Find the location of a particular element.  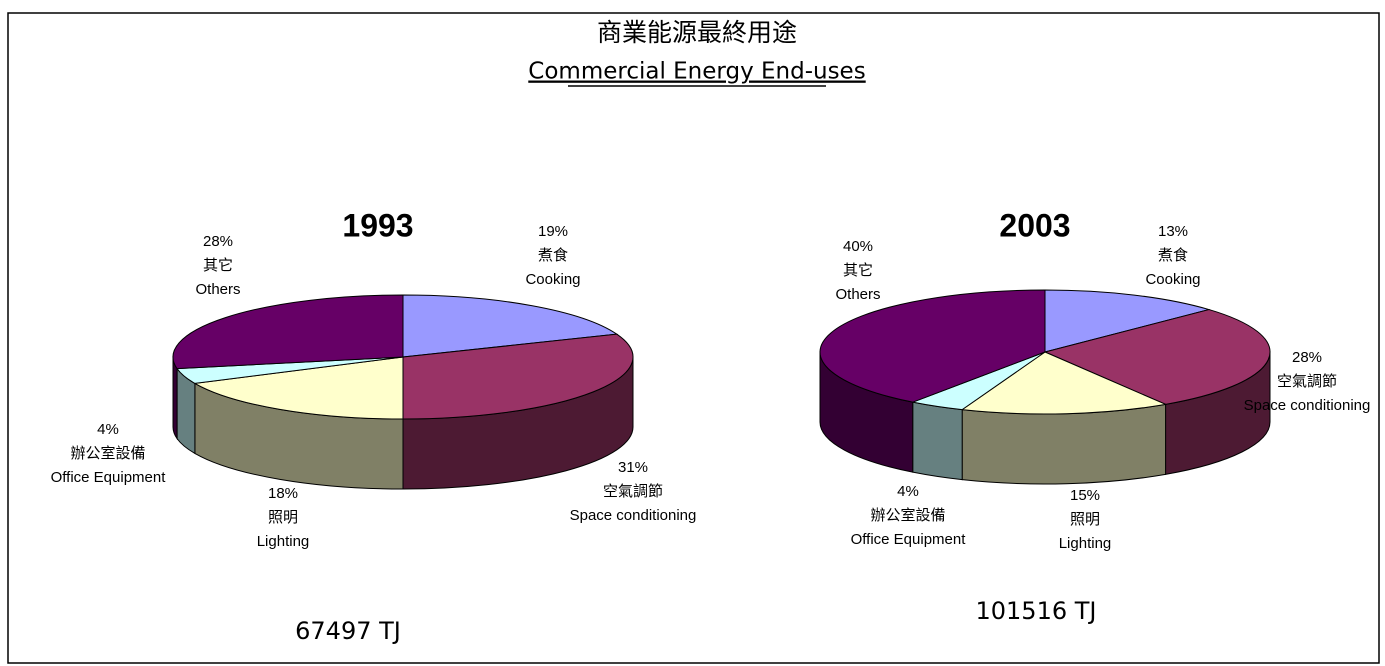

value-label: 18% is located at coordinates (283, 493).